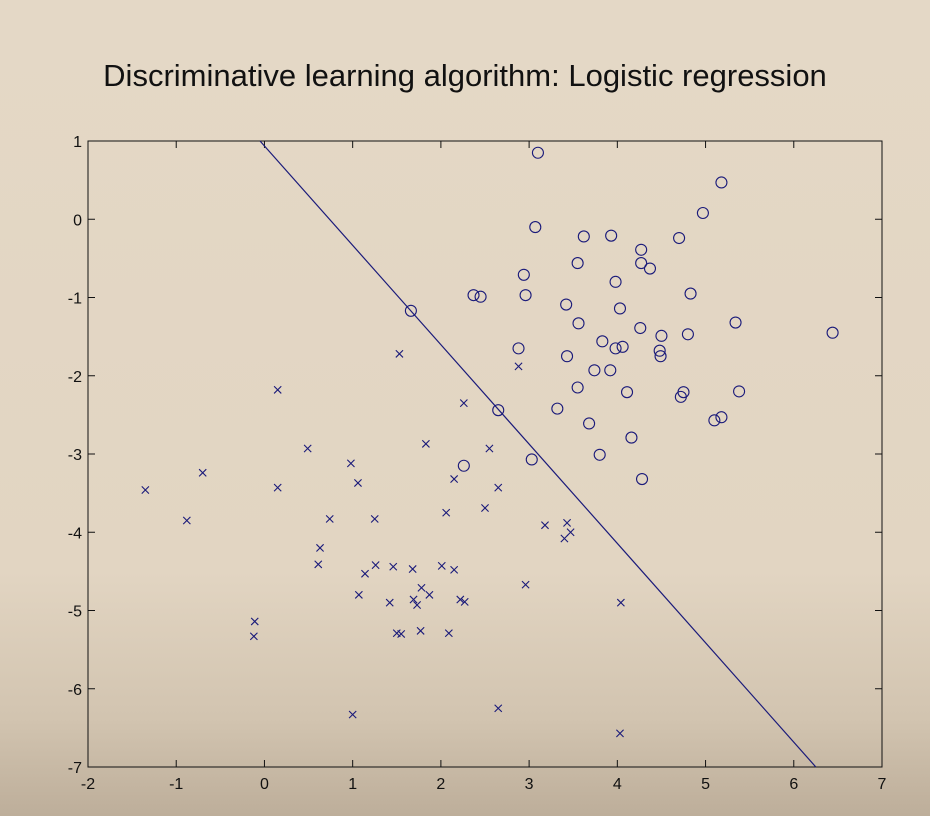 The image size is (930, 816). I want to click on x-tick-label: 2, so click(440, 784).